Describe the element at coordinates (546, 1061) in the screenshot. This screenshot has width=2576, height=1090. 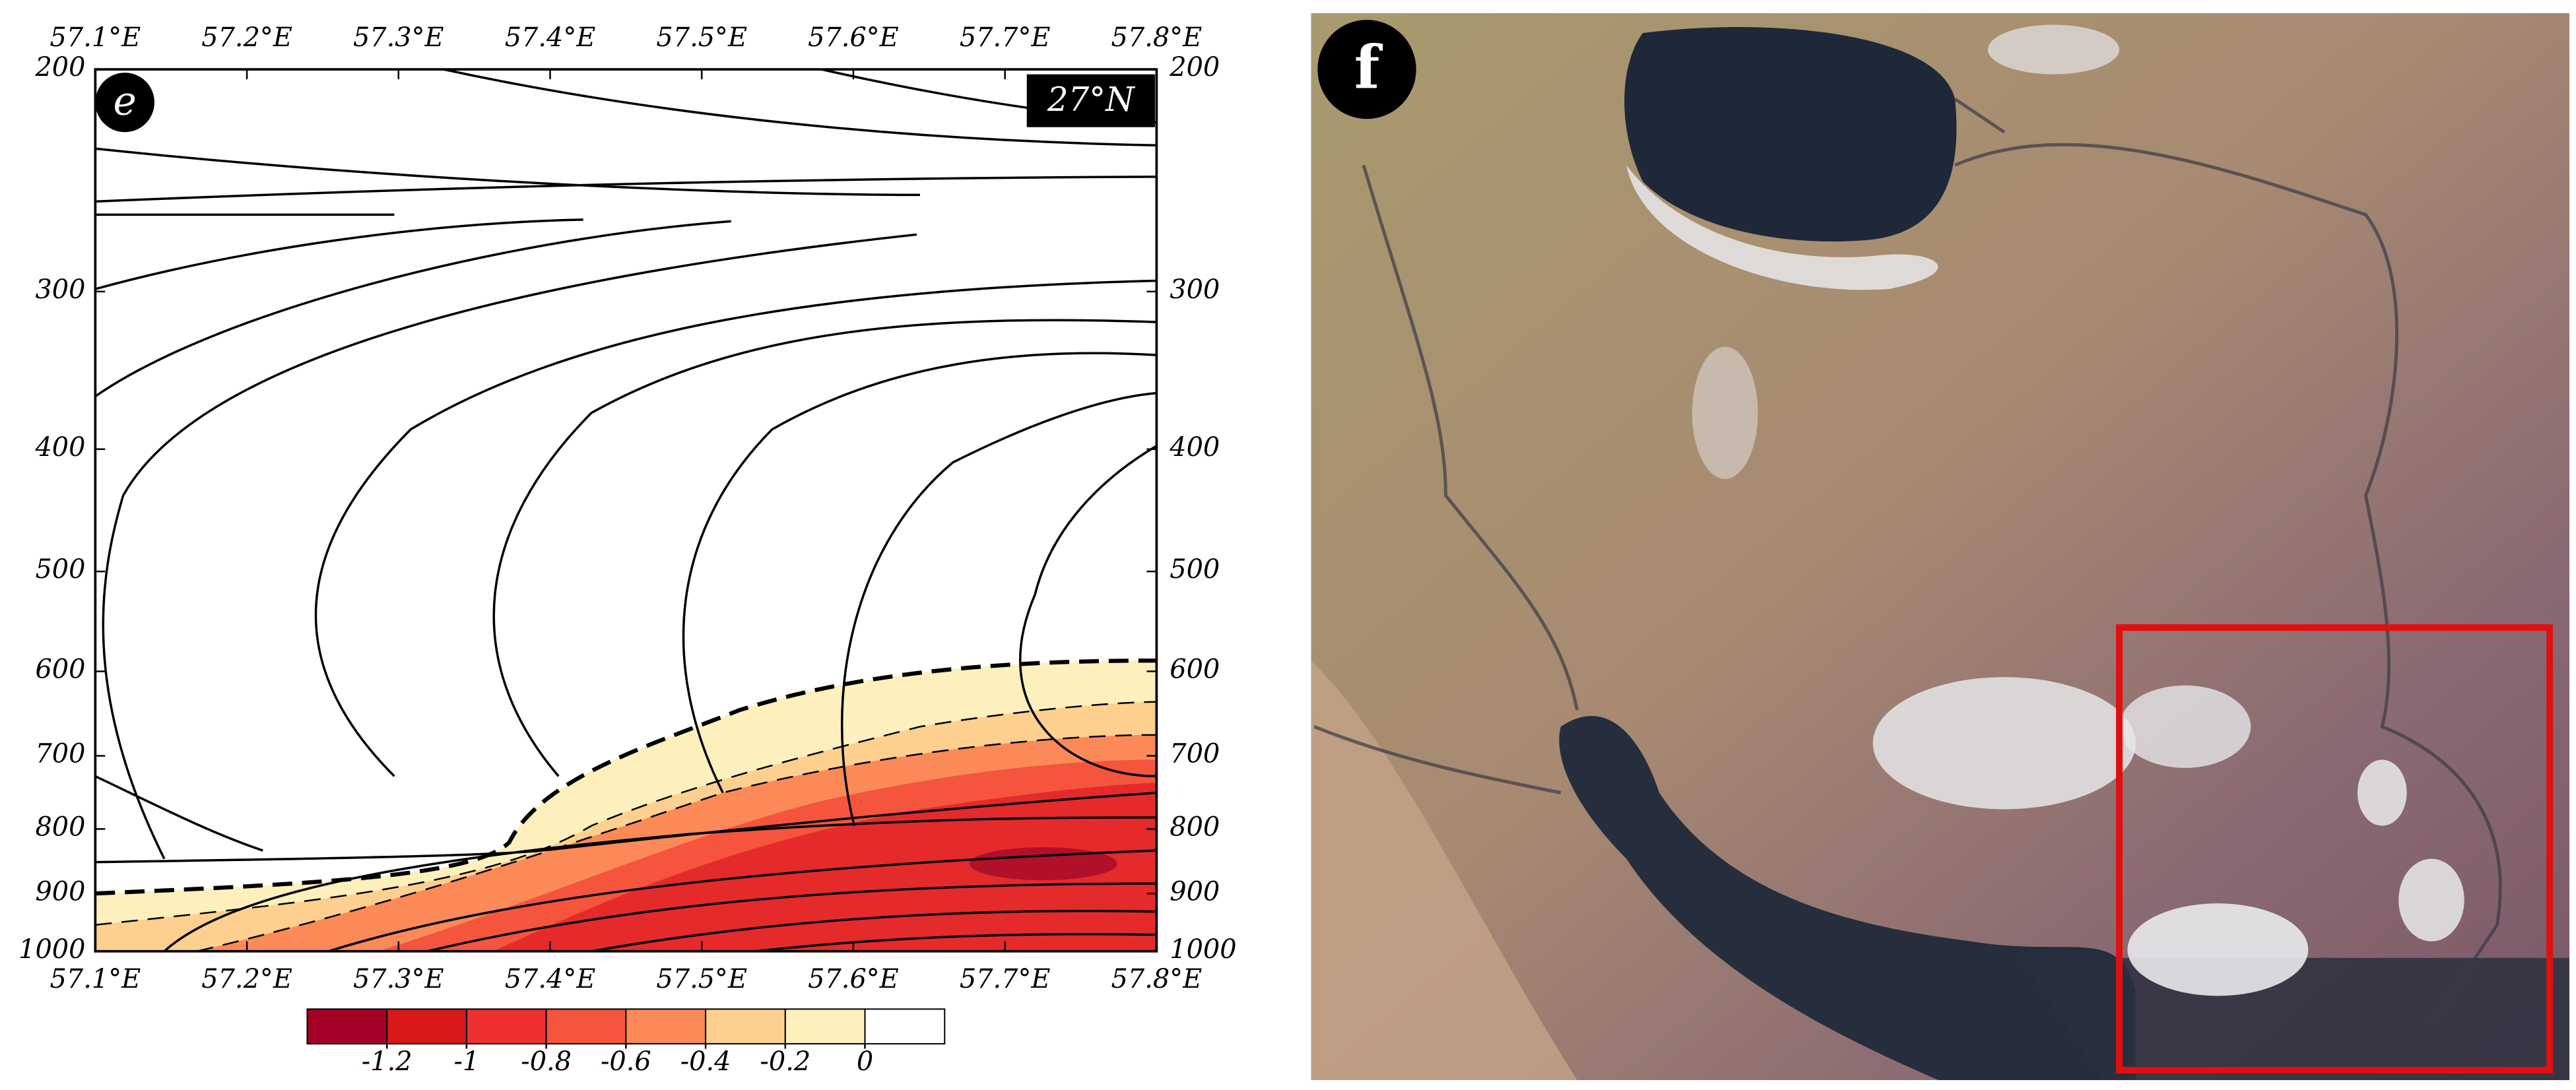
I see `colorbar-tick-label: -0.8` at that location.